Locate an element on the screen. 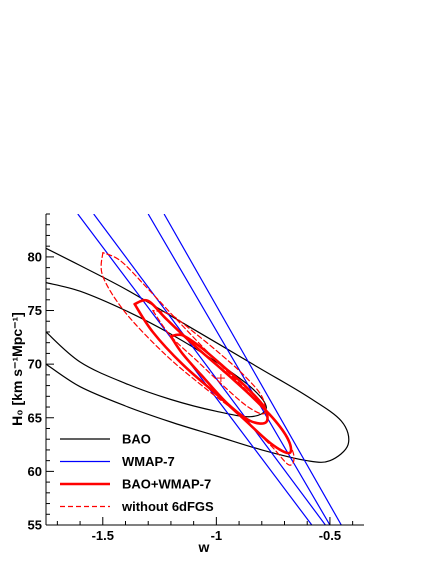 The width and height of the screenshot is (436, 564). legend-item-bao-wmap-7: BAO+WMAP-7 is located at coordinates (135, 484).